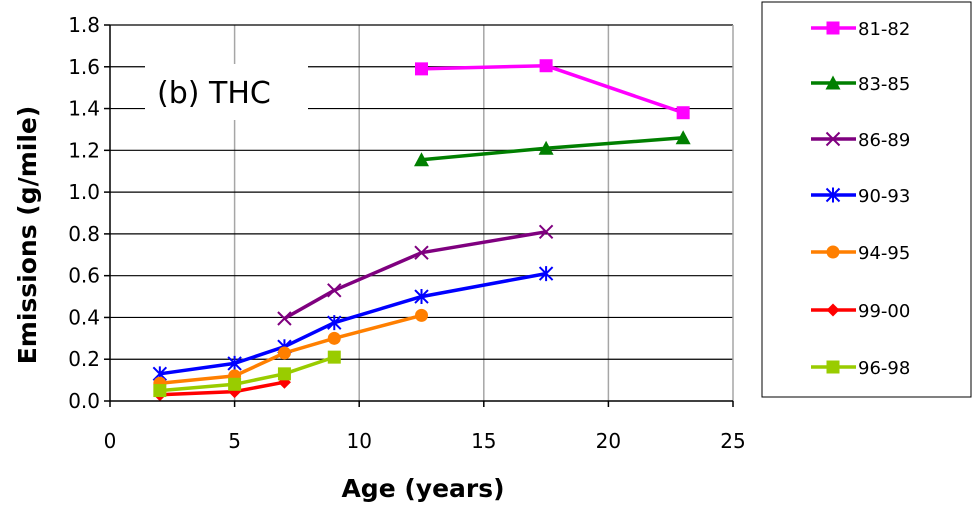 This screenshot has width=973, height=519. Describe the element at coordinates (422, 488) in the screenshot. I see `x-axis-title: Age (years)` at that location.